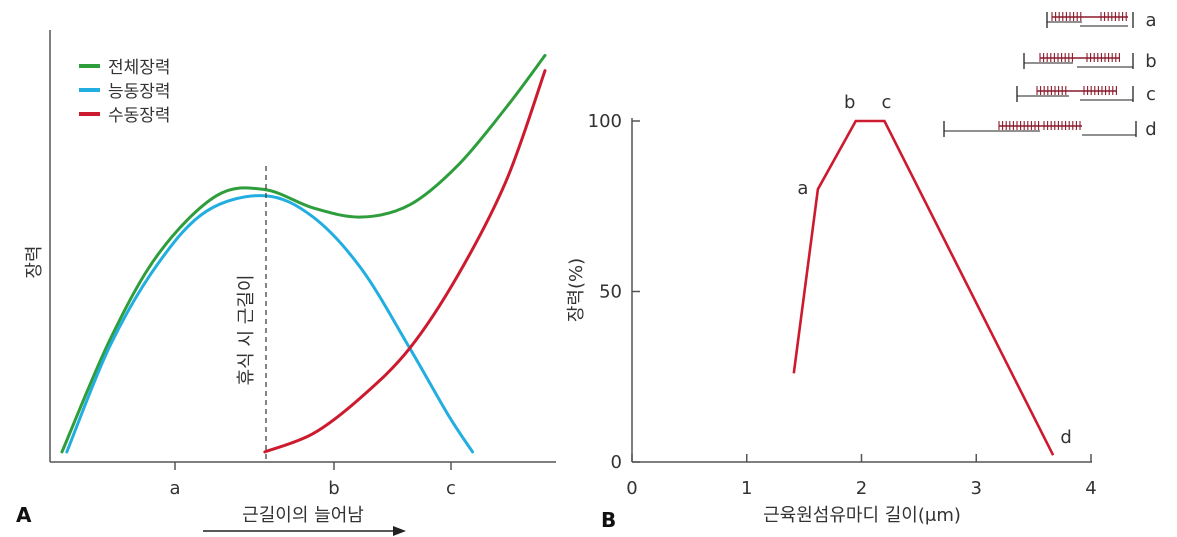 This screenshot has height=537, width=1177. I want to click on panel-b-y-tick-label: 50, so click(610, 292).